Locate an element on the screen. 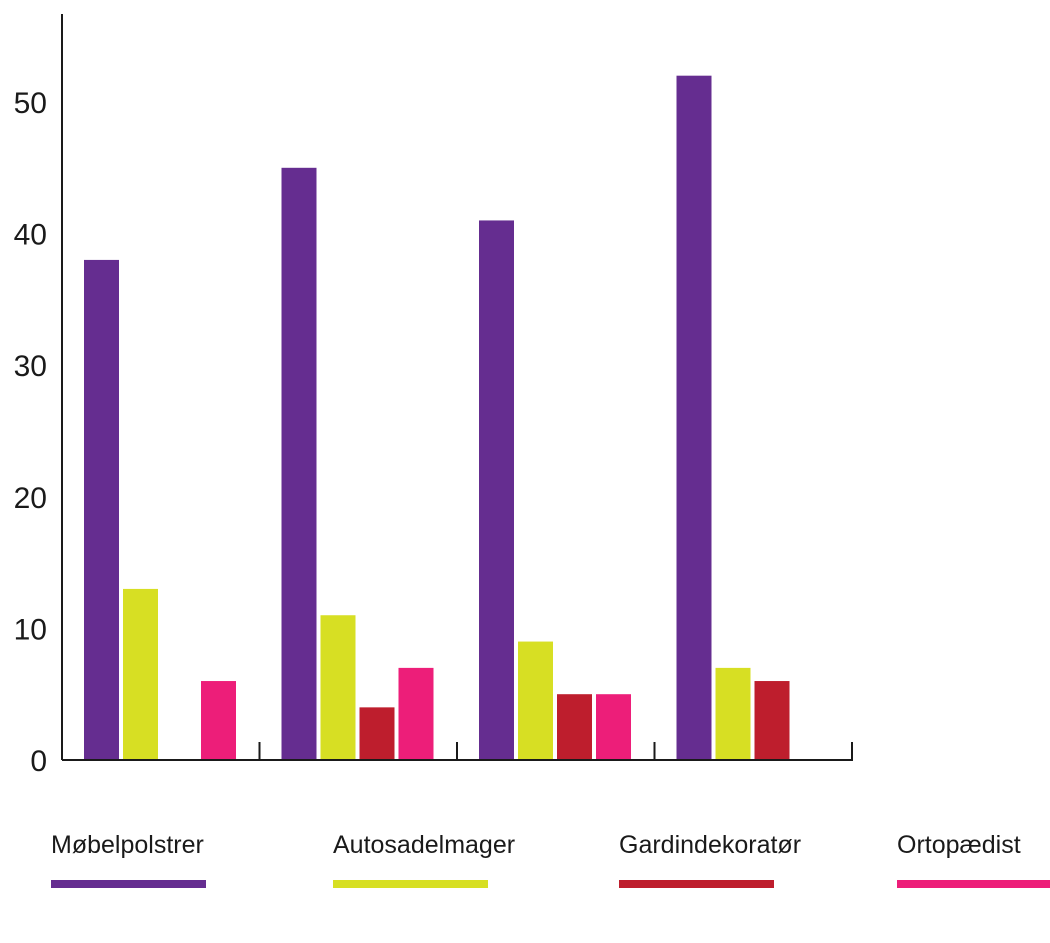  y-tick-label: 30 is located at coordinates (30, 366).